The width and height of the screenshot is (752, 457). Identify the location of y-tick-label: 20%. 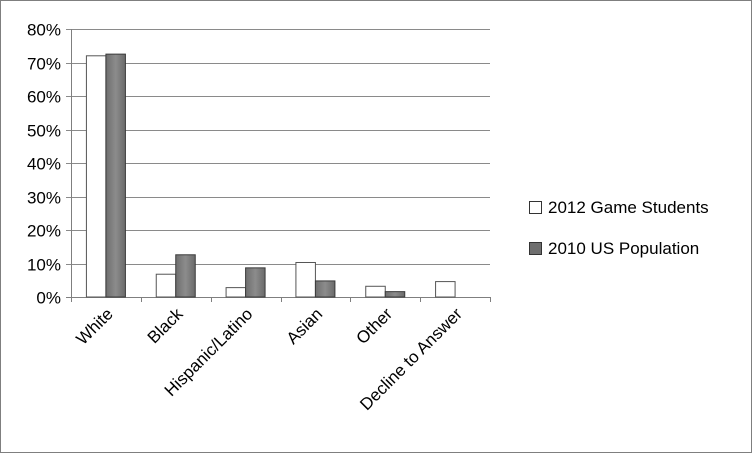
(44, 231).